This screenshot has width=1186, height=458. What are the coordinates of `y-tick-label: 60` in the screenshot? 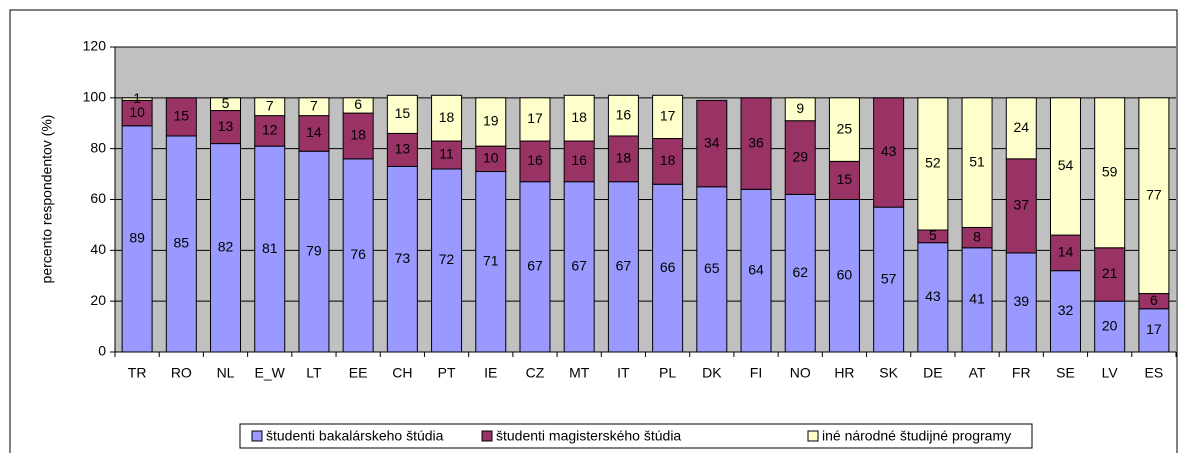 It's located at (98, 198).